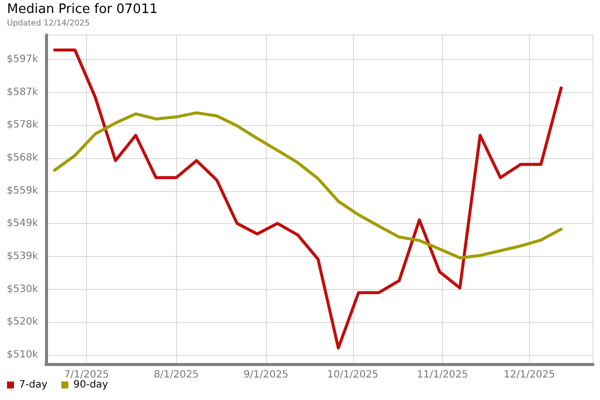 This screenshot has width=600, height=400. Describe the element at coordinates (22, 256) in the screenshot. I see `y-tick-label: $539k` at that location.